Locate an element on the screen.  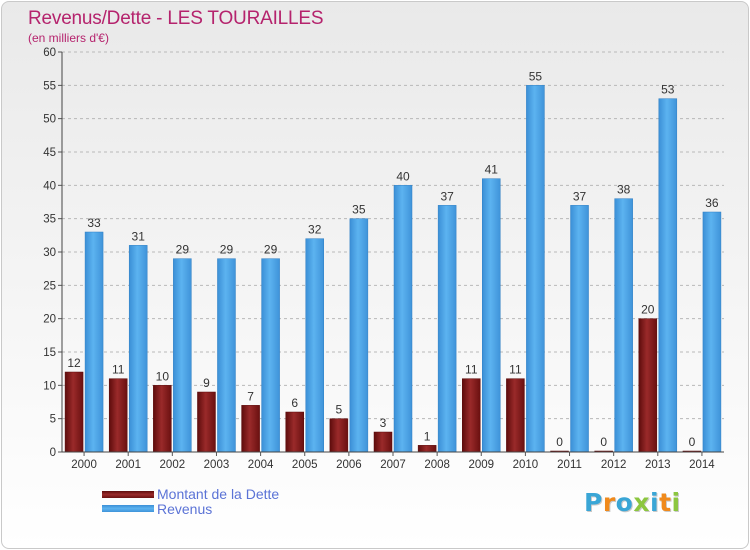
value-label-dette-2004: 7 is located at coordinates (250, 396).